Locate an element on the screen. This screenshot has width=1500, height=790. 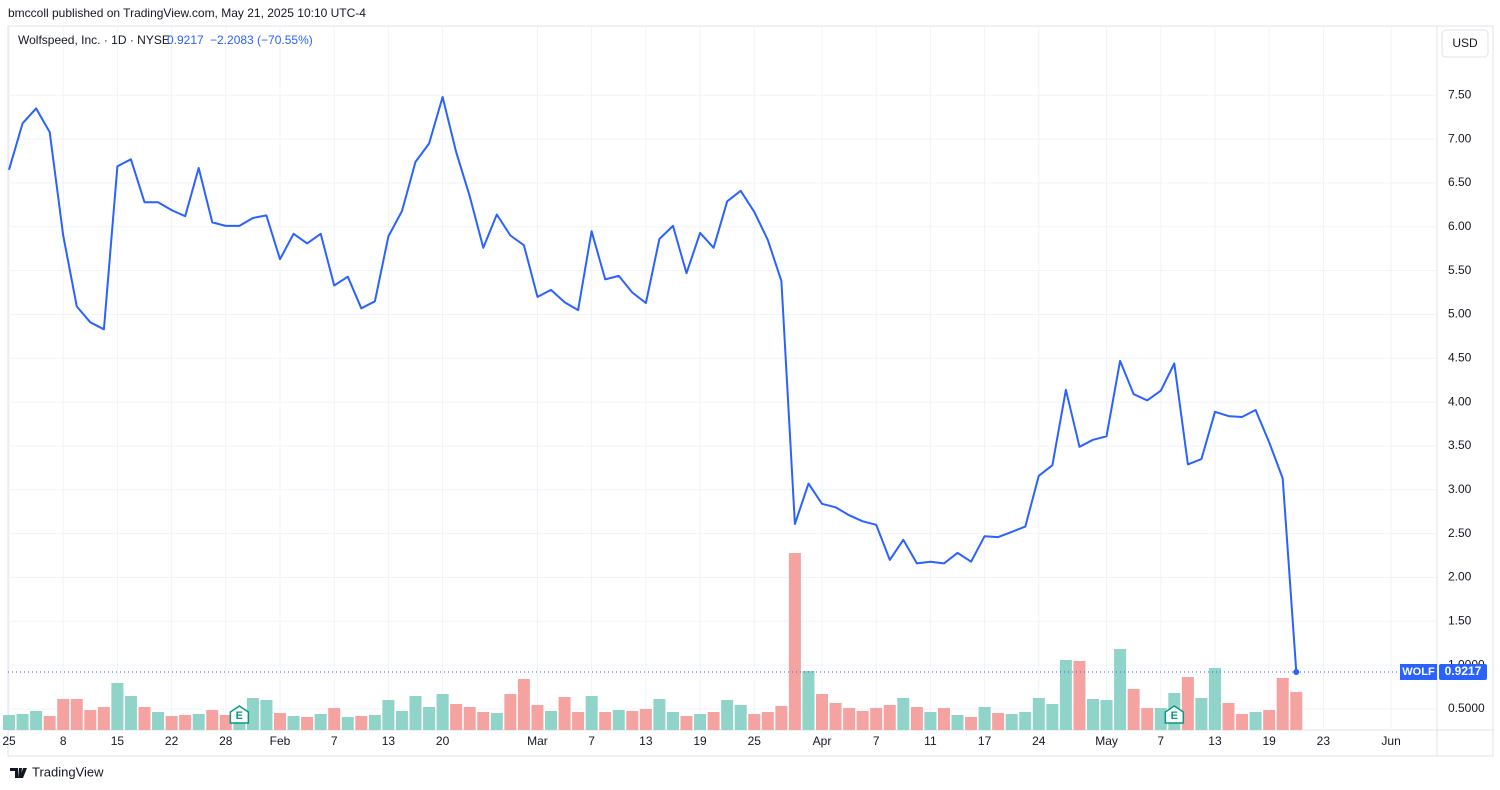
x-tick-label: 22 is located at coordinates (172, 741).